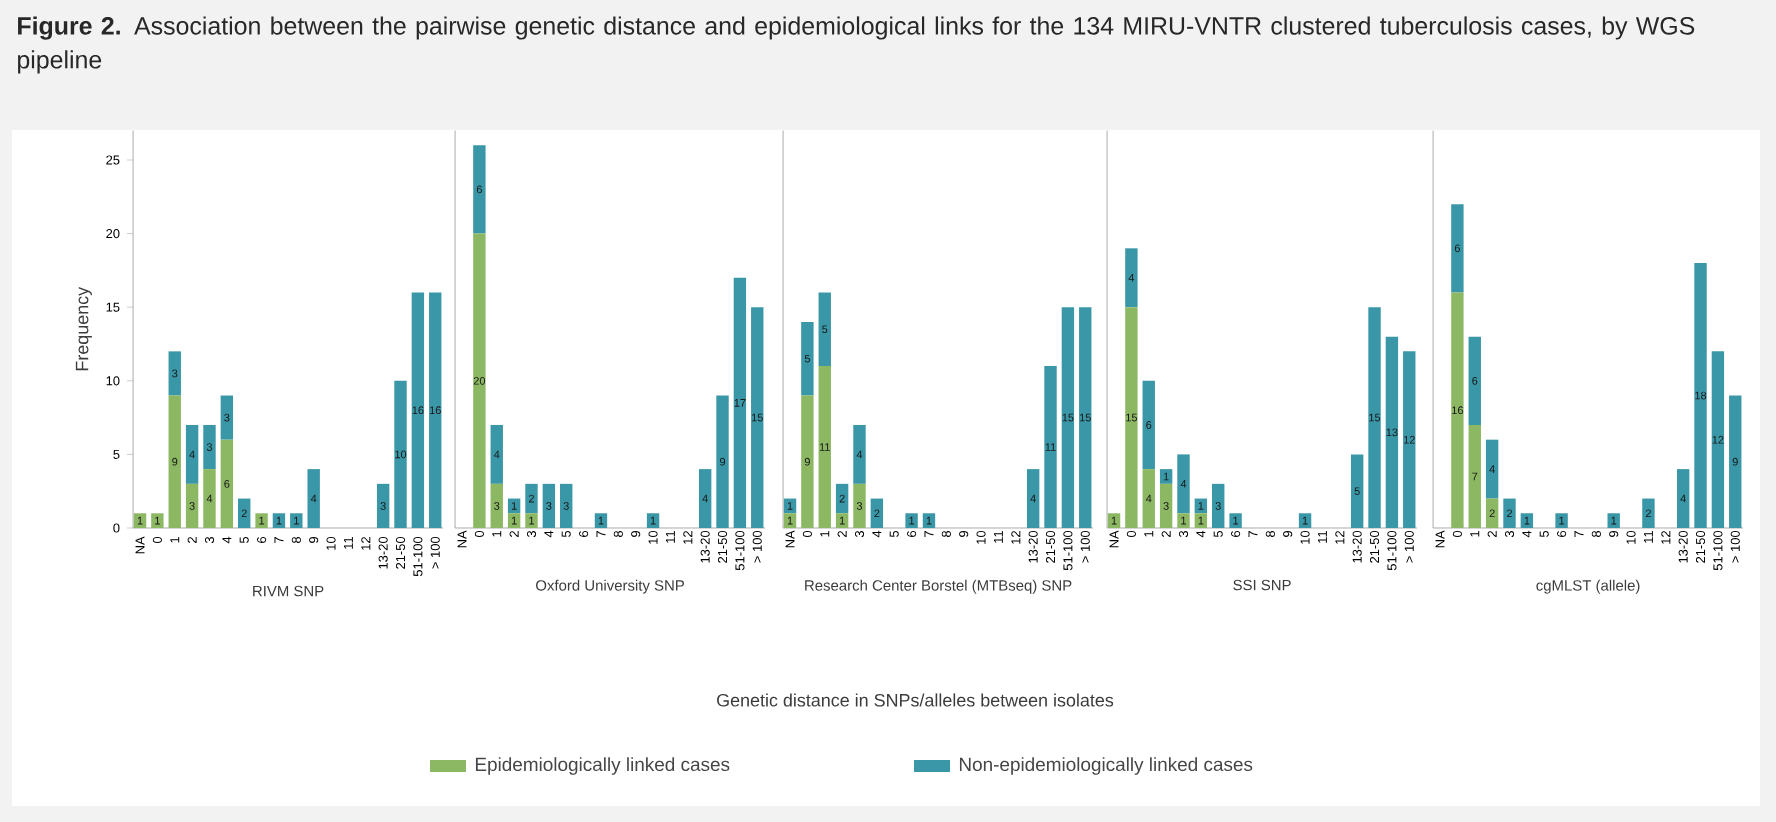 Image resolution: width=1776 pixels, height=822 pixels. Describe the element at coordinates (1106, 766) in the screenshot. I see `legend-label: Non-epidemiologically linked cases` at that location.